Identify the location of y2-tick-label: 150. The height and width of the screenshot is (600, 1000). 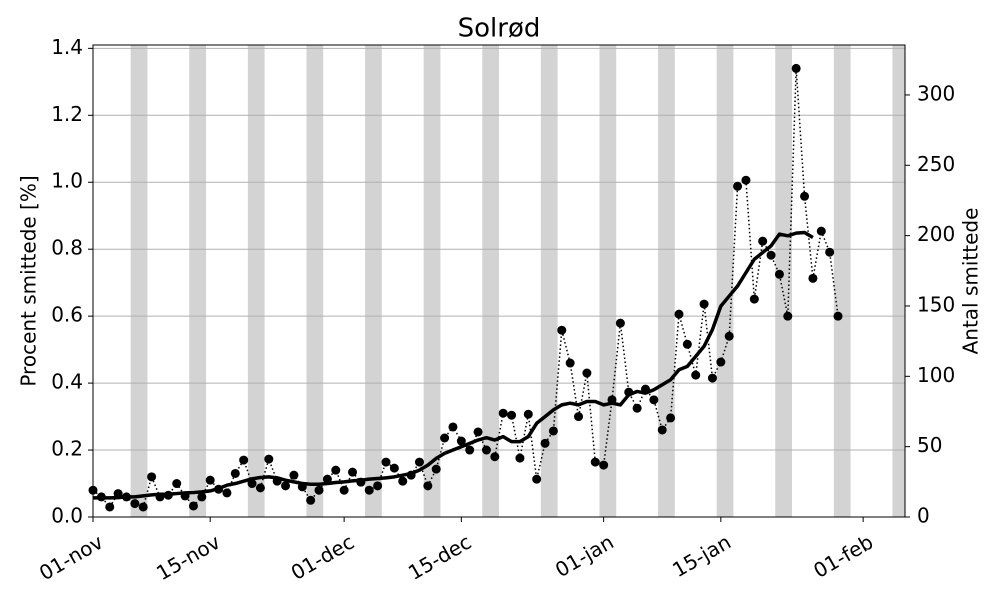
(936, 304).